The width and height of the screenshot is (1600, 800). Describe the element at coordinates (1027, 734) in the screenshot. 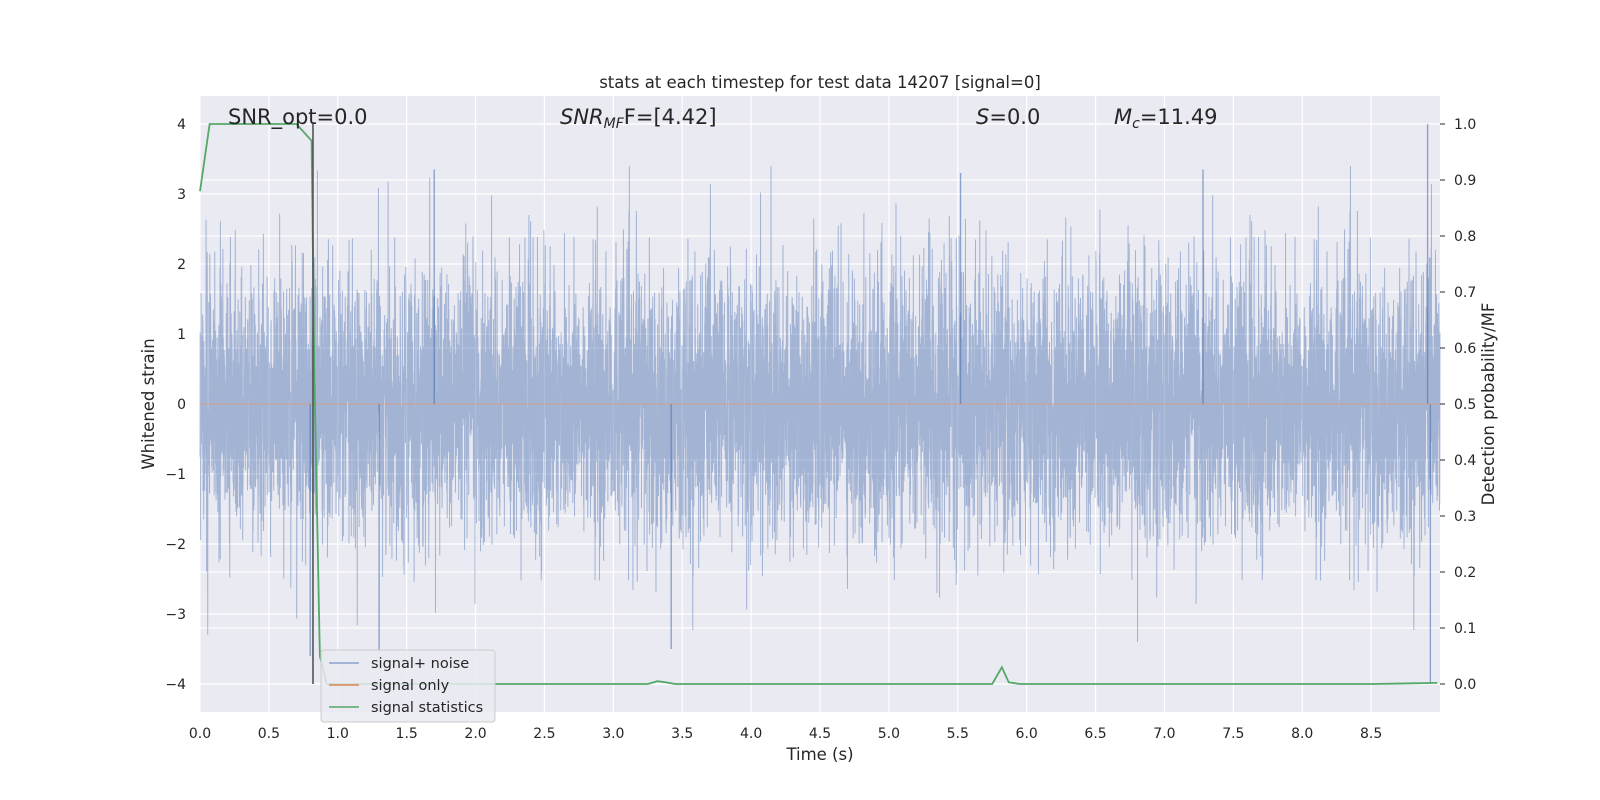

I see `x-tick-label: 6.0` at that location.